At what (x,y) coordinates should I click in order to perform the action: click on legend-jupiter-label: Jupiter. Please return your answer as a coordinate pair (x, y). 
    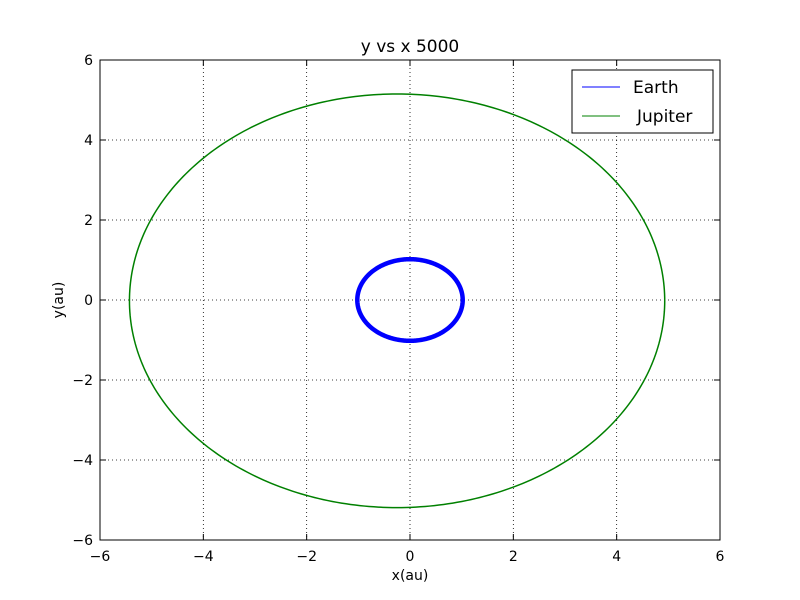
    Looking at the image, I should click on (664, 117).